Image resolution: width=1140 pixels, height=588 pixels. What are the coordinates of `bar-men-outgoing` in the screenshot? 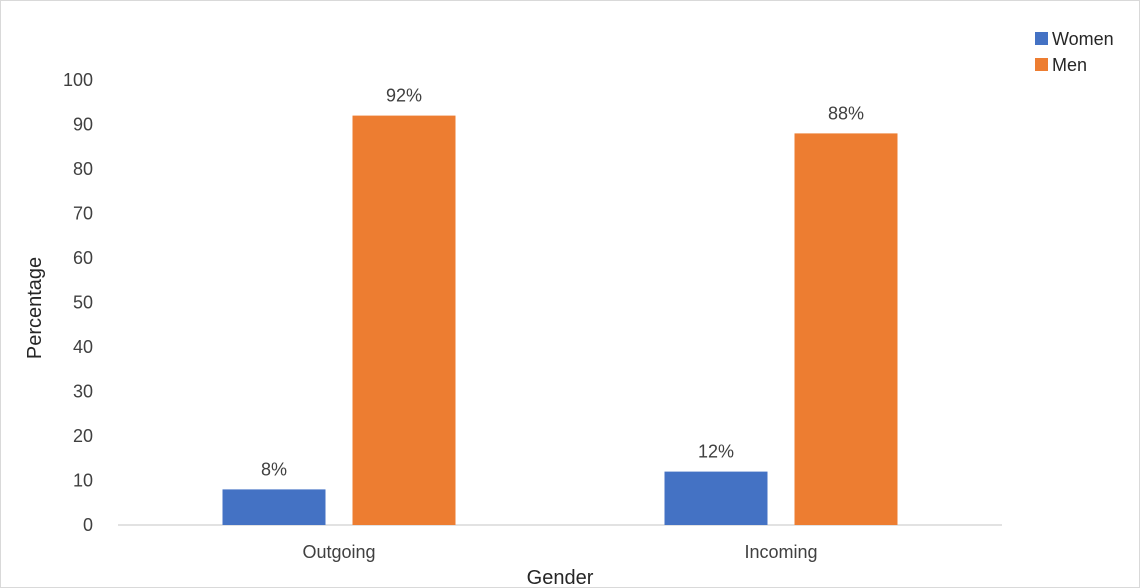 It's located at (404, 320).